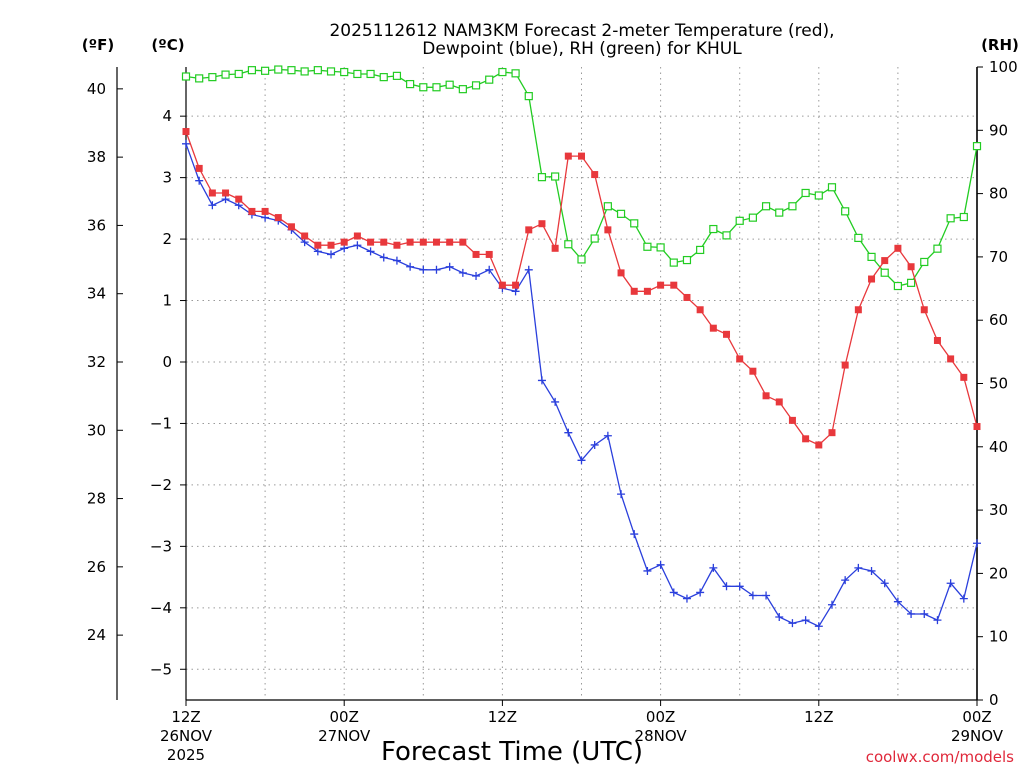 This screenshot has height=768, width=1024. Describe the element at coordinates (167, 301) in the screenshot. I see `celsius-tick-label-3: 1` at that location.